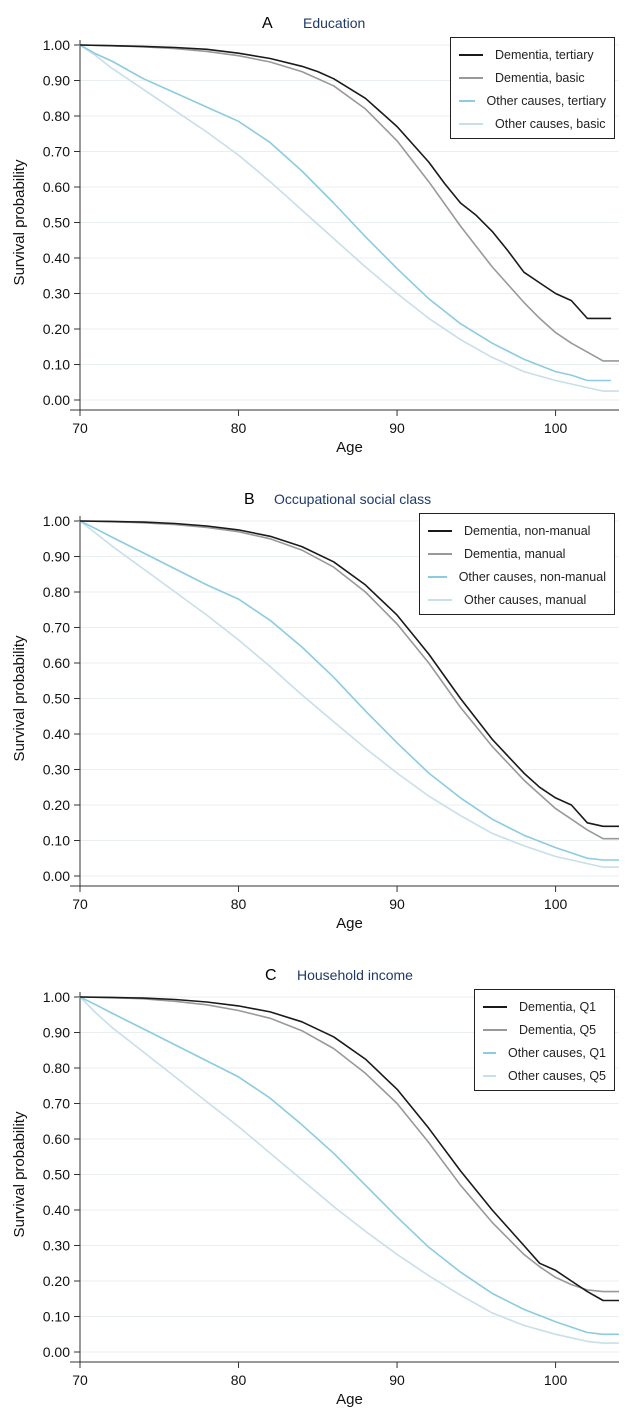  I want to click on y-tick-label: 0.80, so click(56, 592).